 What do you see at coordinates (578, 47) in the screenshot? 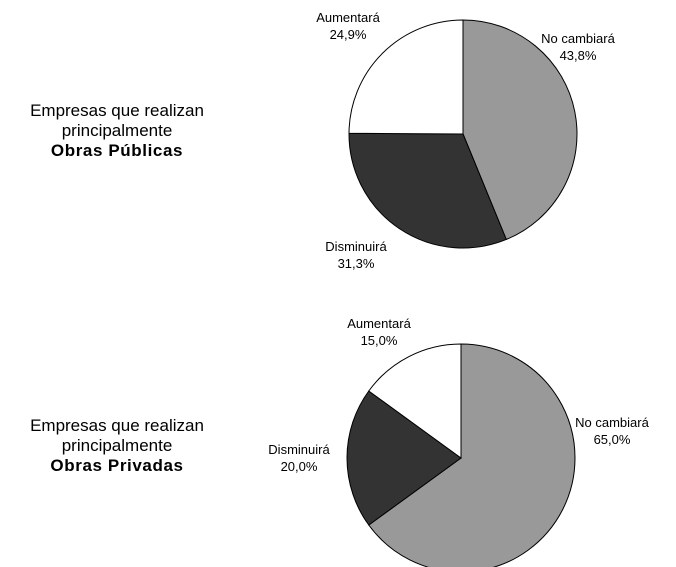
I see `slice-label-no-cambiara: No cambiará 43,8%` at bounding box center [578, 47].